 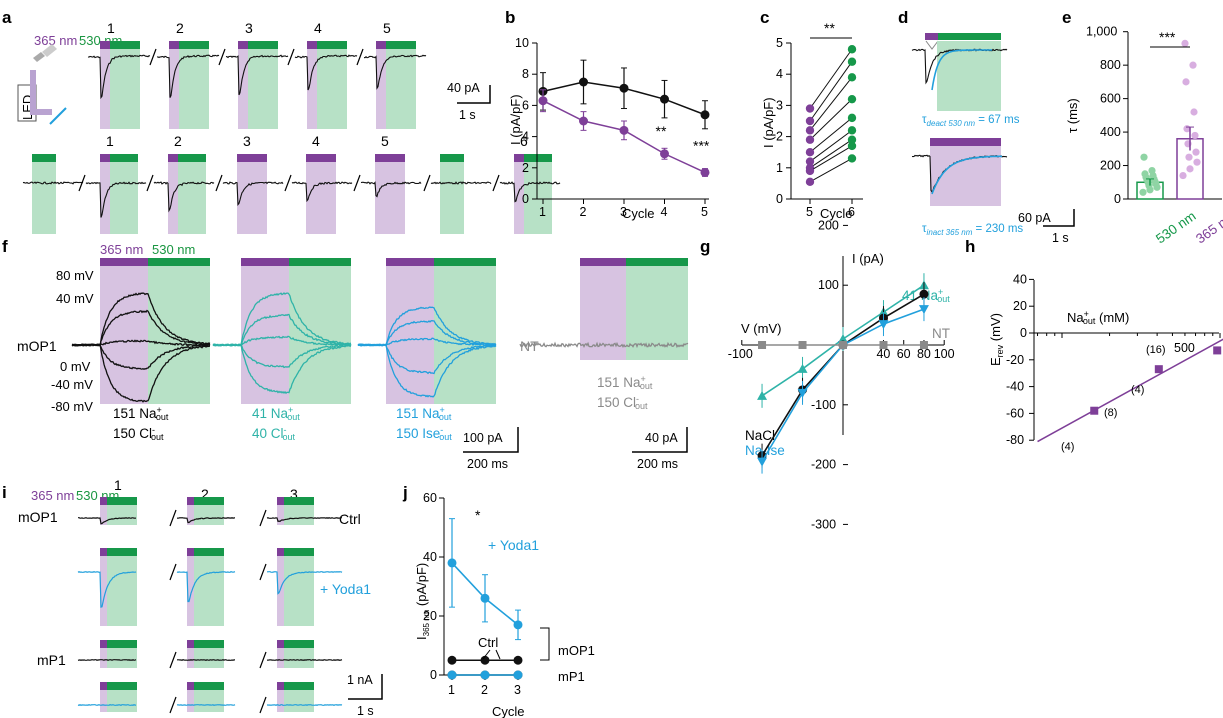 I want to click on g-ytick-label: -100, so click(x=823, y=405).